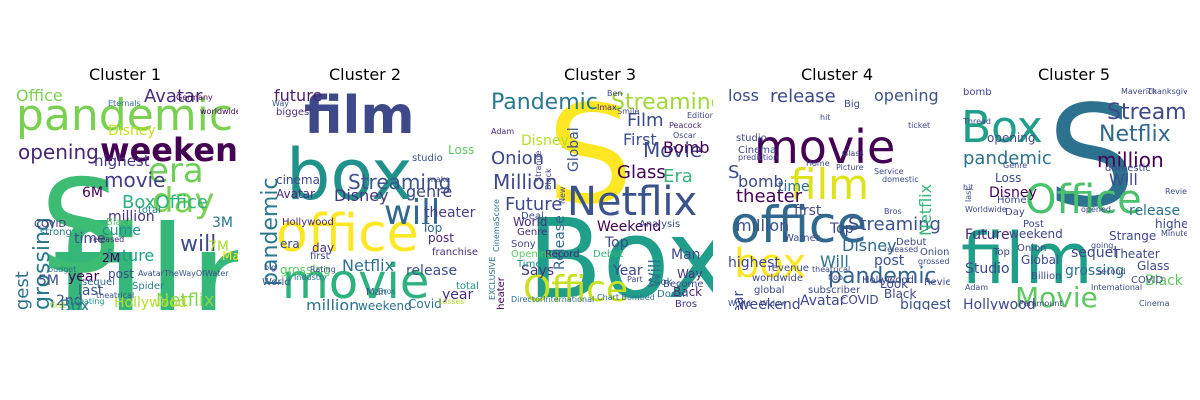 This screenshot has height=400, width=1200. I want to click on cloud-word: Debut, so click(911, 242).